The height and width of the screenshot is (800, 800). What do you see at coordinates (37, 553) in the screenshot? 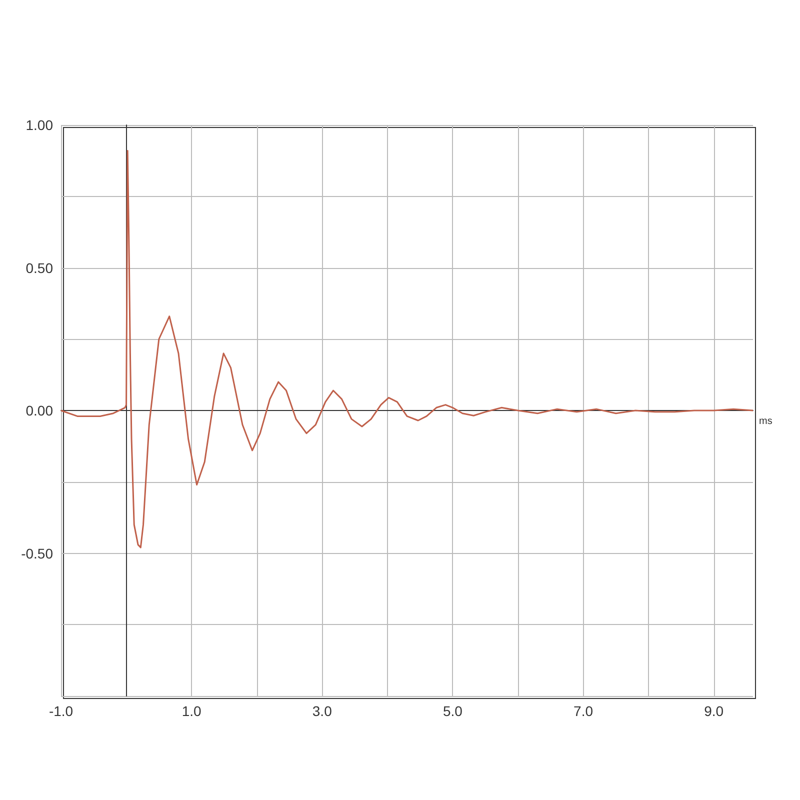
I see `y-tick-label: -0.50` at bounding box center [37, 553].